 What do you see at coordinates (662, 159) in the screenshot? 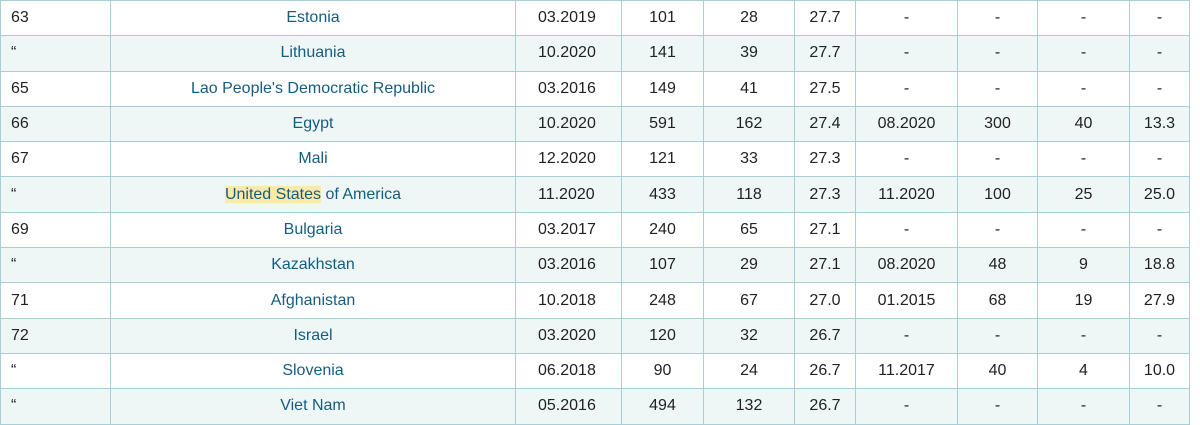
I see `seats-cell: 121` at bounding box center [662, 159].